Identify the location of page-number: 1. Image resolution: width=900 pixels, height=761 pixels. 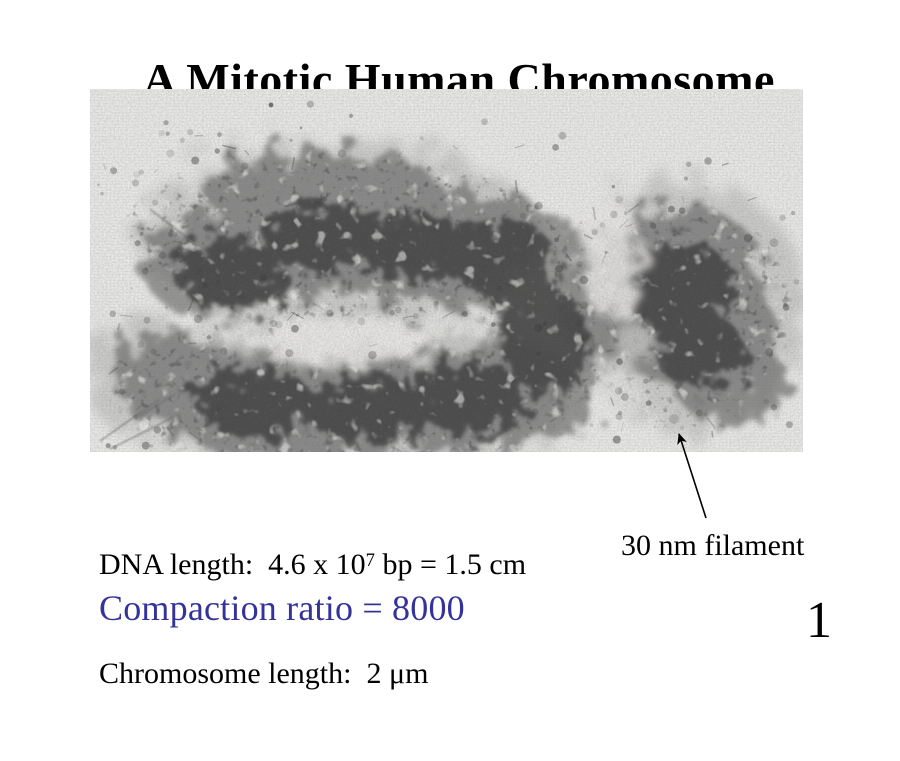
(819, 620).